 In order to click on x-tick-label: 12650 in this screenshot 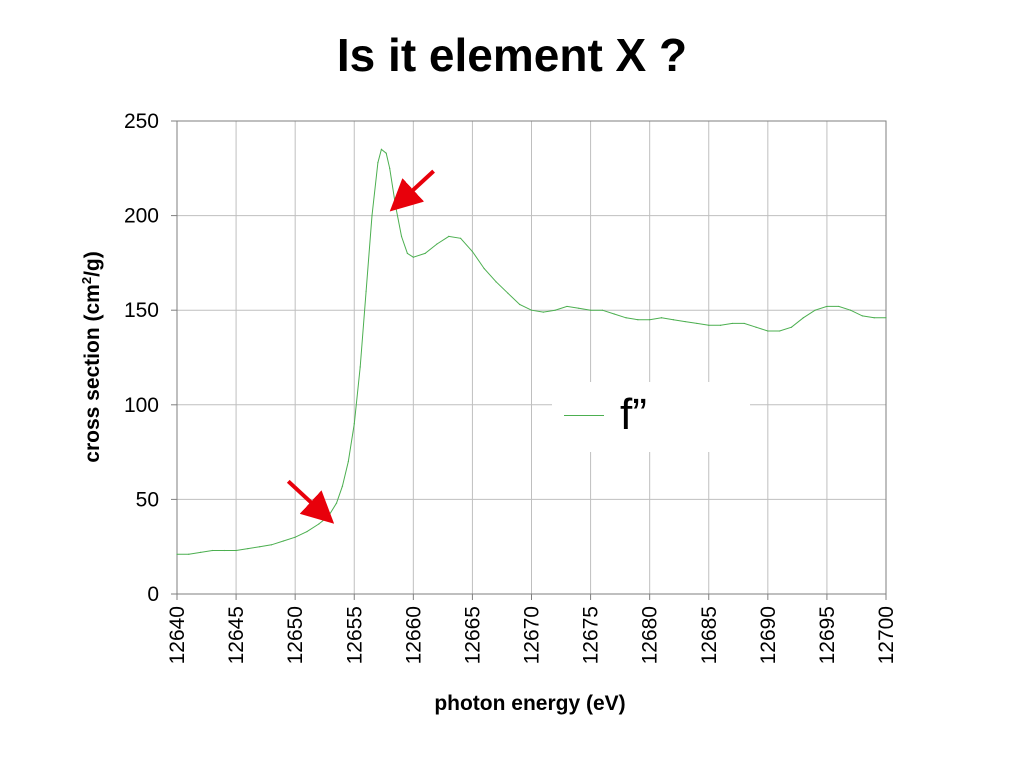, I will do `click(295, 635)`.